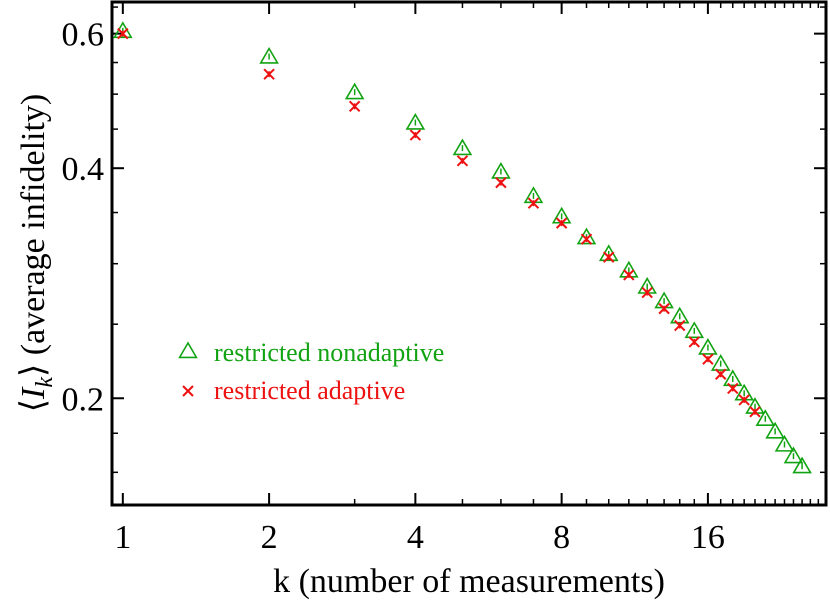 Image resolution: width=830 pixels, height=605 pixels. I want to click on legend-marker-triangle, so click(188, 350).